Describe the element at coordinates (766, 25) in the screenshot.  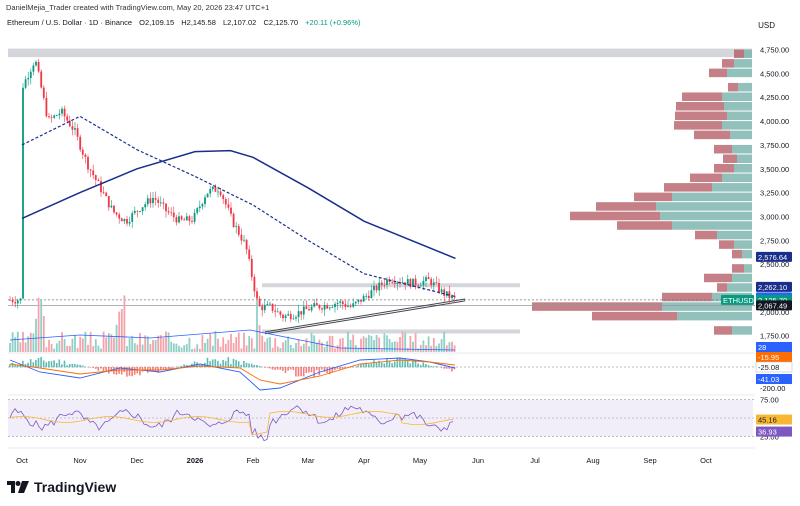
I see `currency-label: USD` at that location.